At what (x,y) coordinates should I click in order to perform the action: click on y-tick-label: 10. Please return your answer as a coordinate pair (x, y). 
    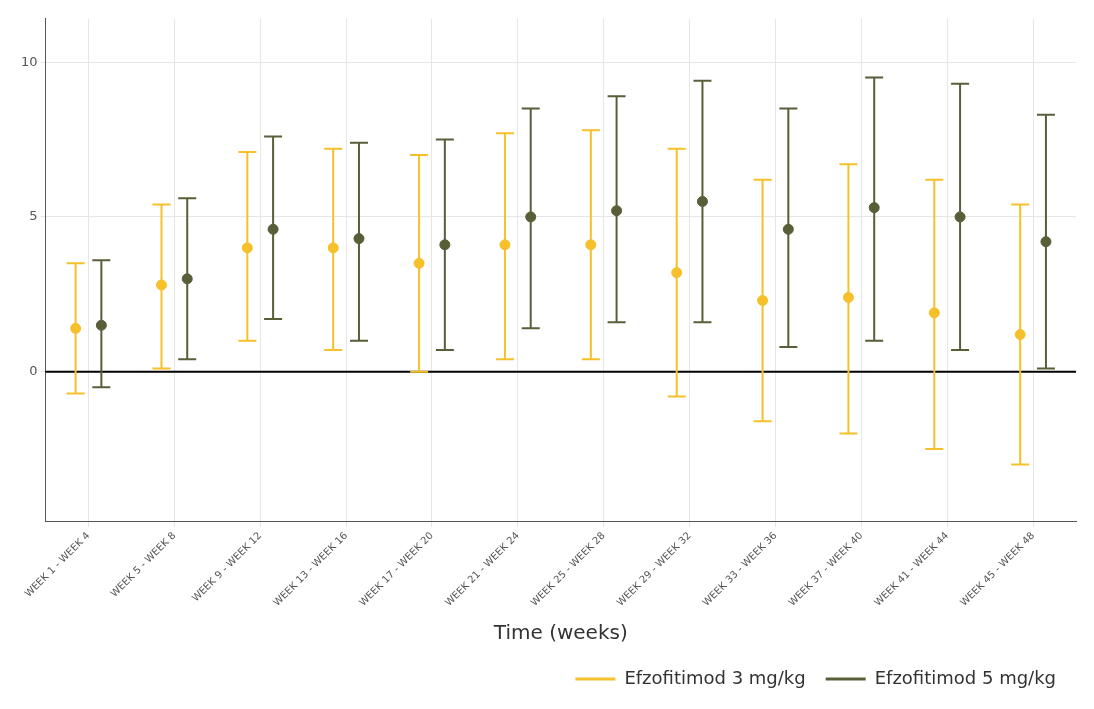
    Looking at the image, I should click on (29, 61).